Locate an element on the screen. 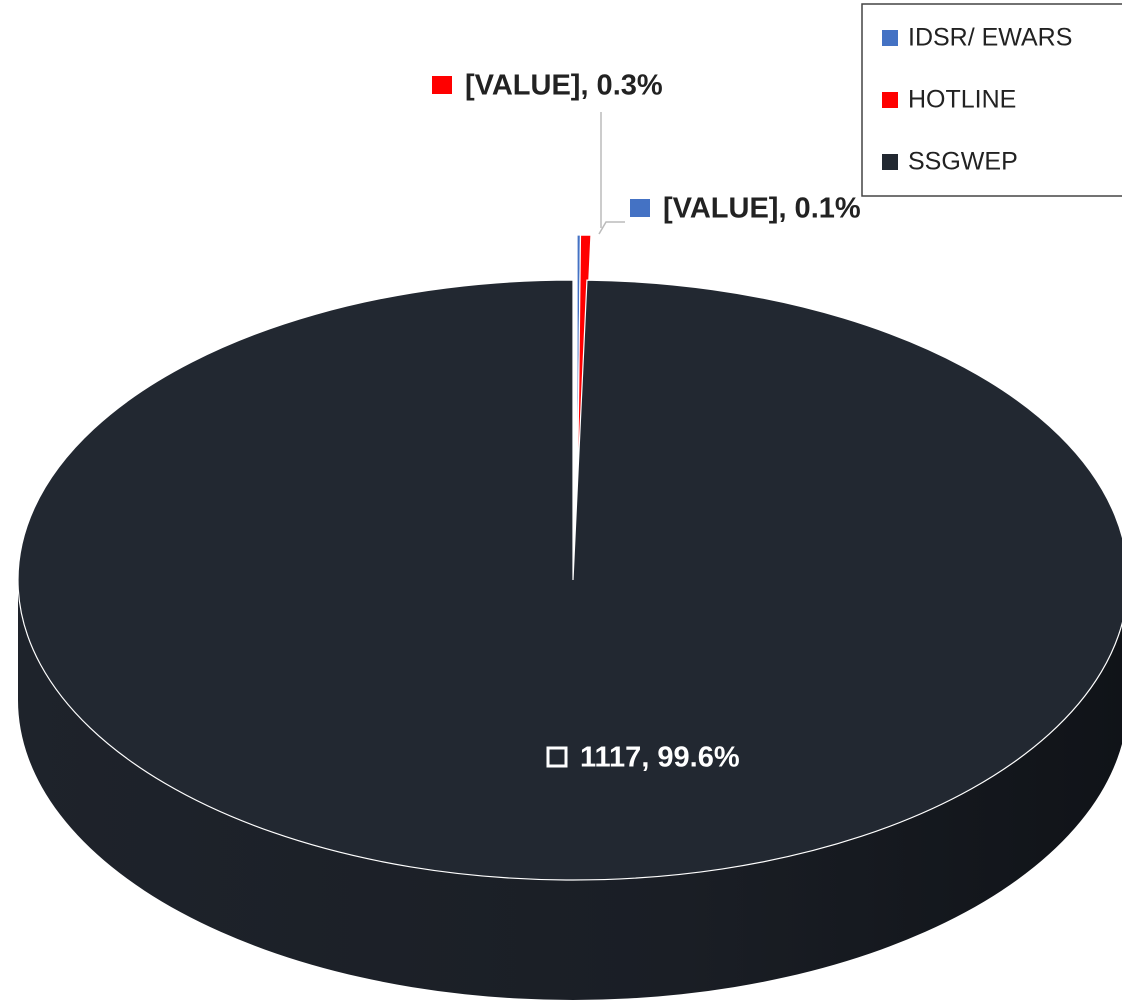  data-label: 1117, 99.6% is located at coordinates (660, 758).